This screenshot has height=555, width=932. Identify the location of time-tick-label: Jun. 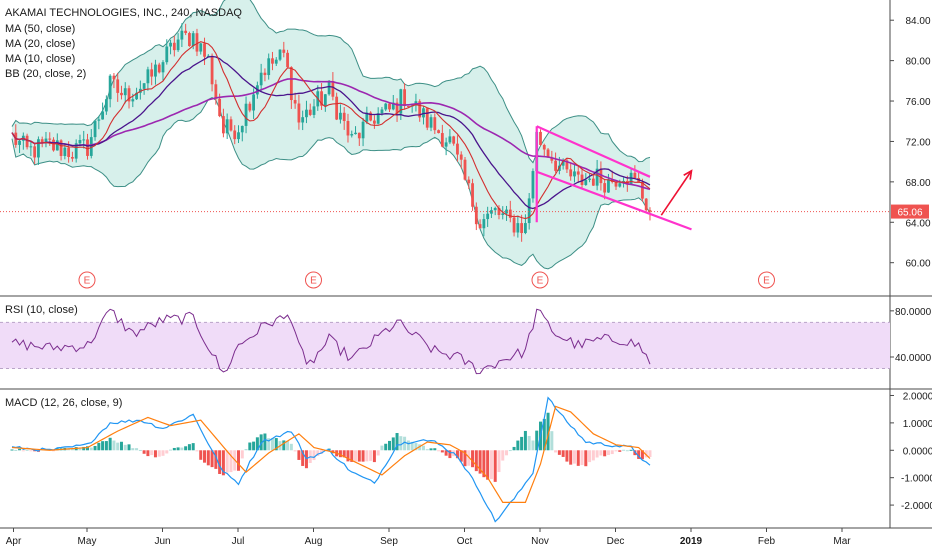
(162, 541).